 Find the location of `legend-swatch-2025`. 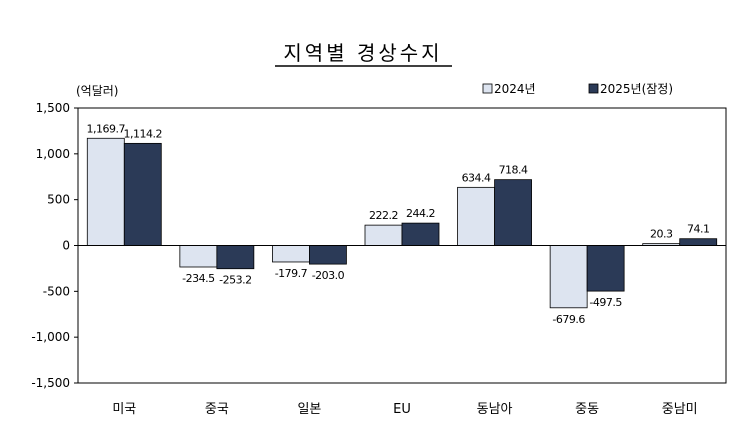

legend-swatch-2025 is located at coordinates (593, 88).